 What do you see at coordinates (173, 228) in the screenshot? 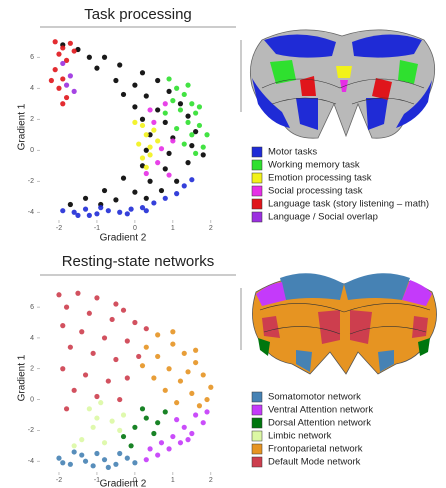
I see `x-tick-label: 1` at bounding box center [173, 228].